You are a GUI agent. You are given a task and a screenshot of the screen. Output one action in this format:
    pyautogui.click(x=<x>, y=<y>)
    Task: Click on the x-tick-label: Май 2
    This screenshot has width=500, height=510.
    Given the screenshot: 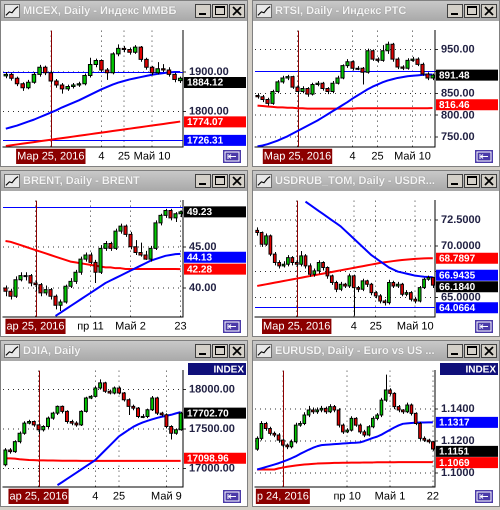 What is the action you would take?
    pyautogui.click(x=130, y=326)
    